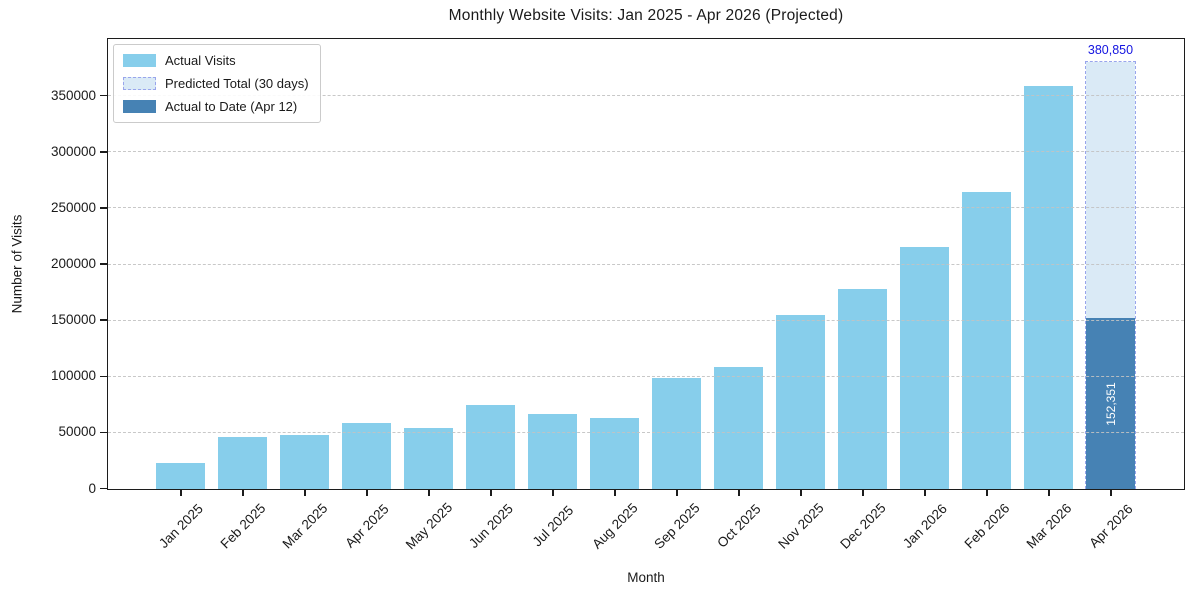  Describe the element at coordinates (139, 60) in the screenshot. I see `legend-swatch-actual-visits-icon` at that location.